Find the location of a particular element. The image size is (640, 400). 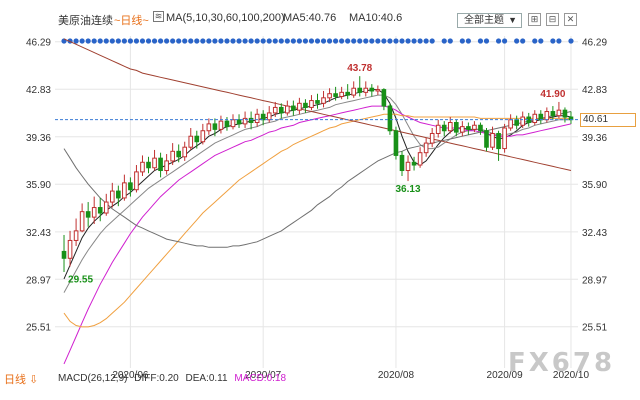

footer-period-selector: 日线 ⇩ is located at coordinates (21, 380).